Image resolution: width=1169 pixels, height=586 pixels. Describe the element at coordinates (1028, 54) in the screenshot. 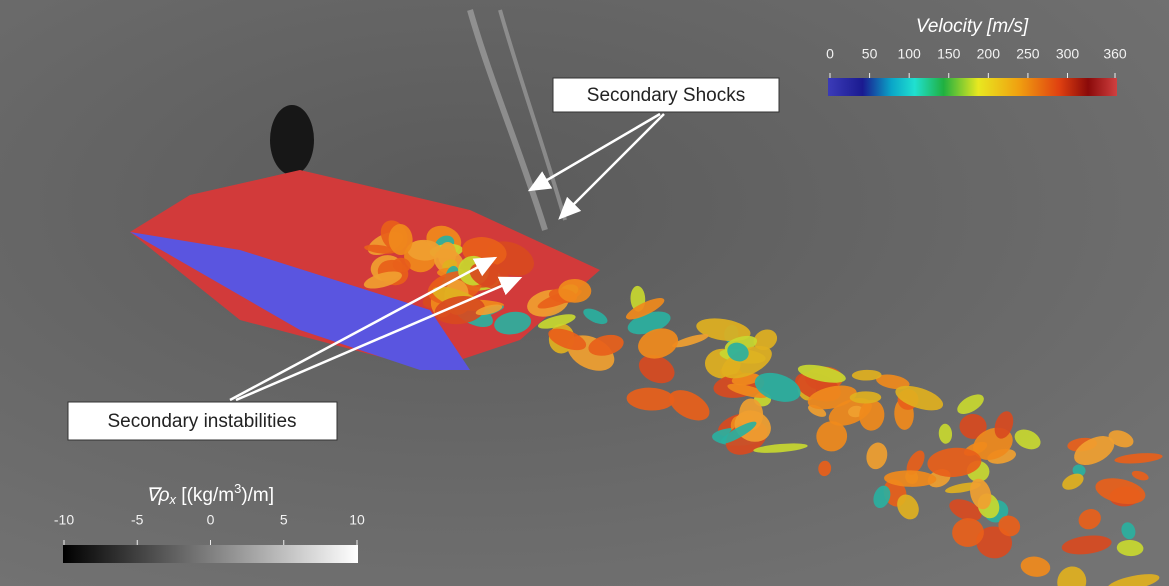

I see `colorbar-tick-label: 250` at that location.